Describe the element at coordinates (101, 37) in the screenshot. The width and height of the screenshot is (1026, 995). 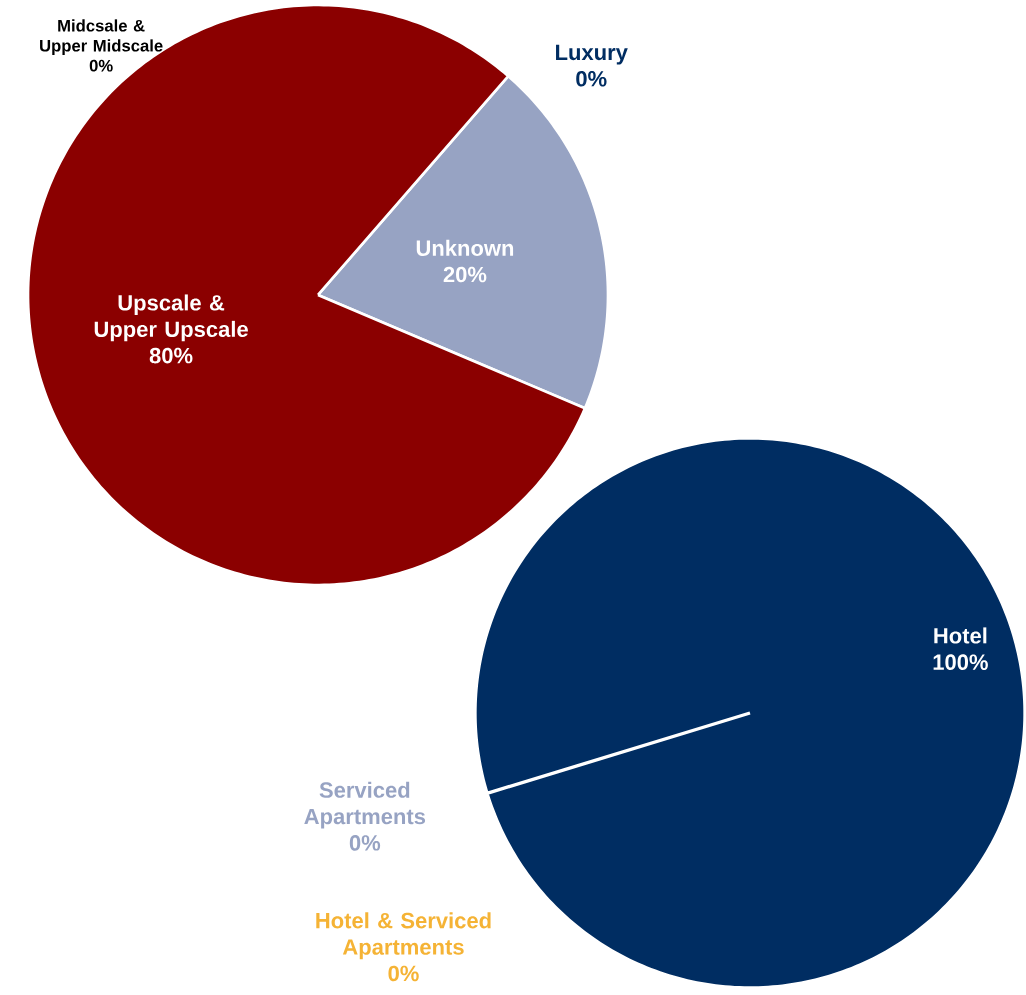
I see `category-label: Midcsale & Upper Midscale` at that location.